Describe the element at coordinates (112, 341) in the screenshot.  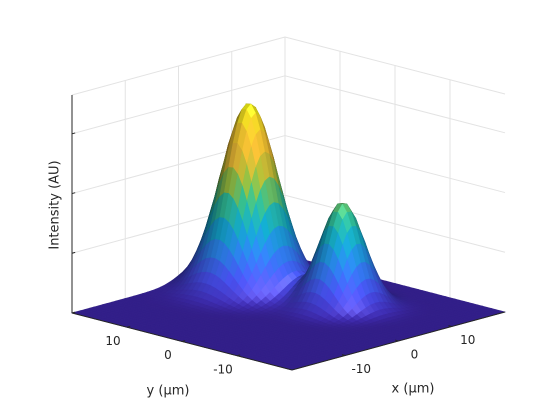
I see `y-tick-label: 10` at that location.